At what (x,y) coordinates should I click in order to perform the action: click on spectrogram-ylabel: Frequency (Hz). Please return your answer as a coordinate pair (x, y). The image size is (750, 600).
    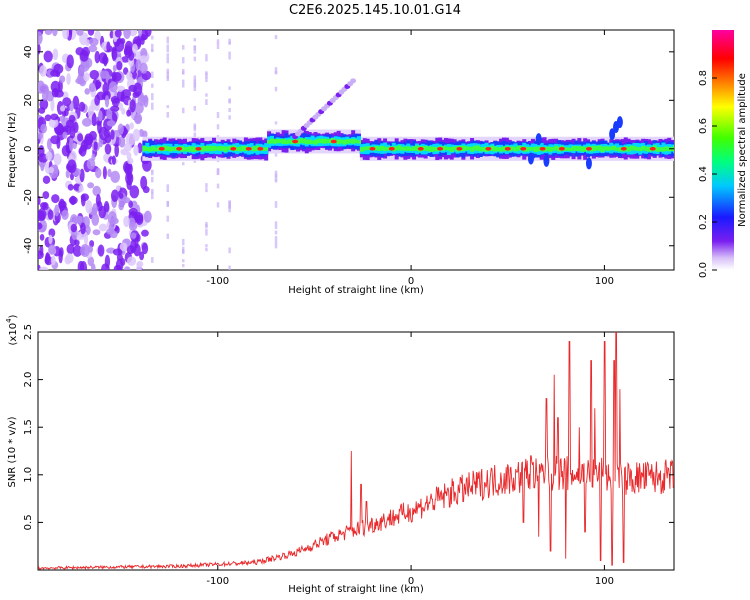
    Looking at the image, I should click on (12, 150).